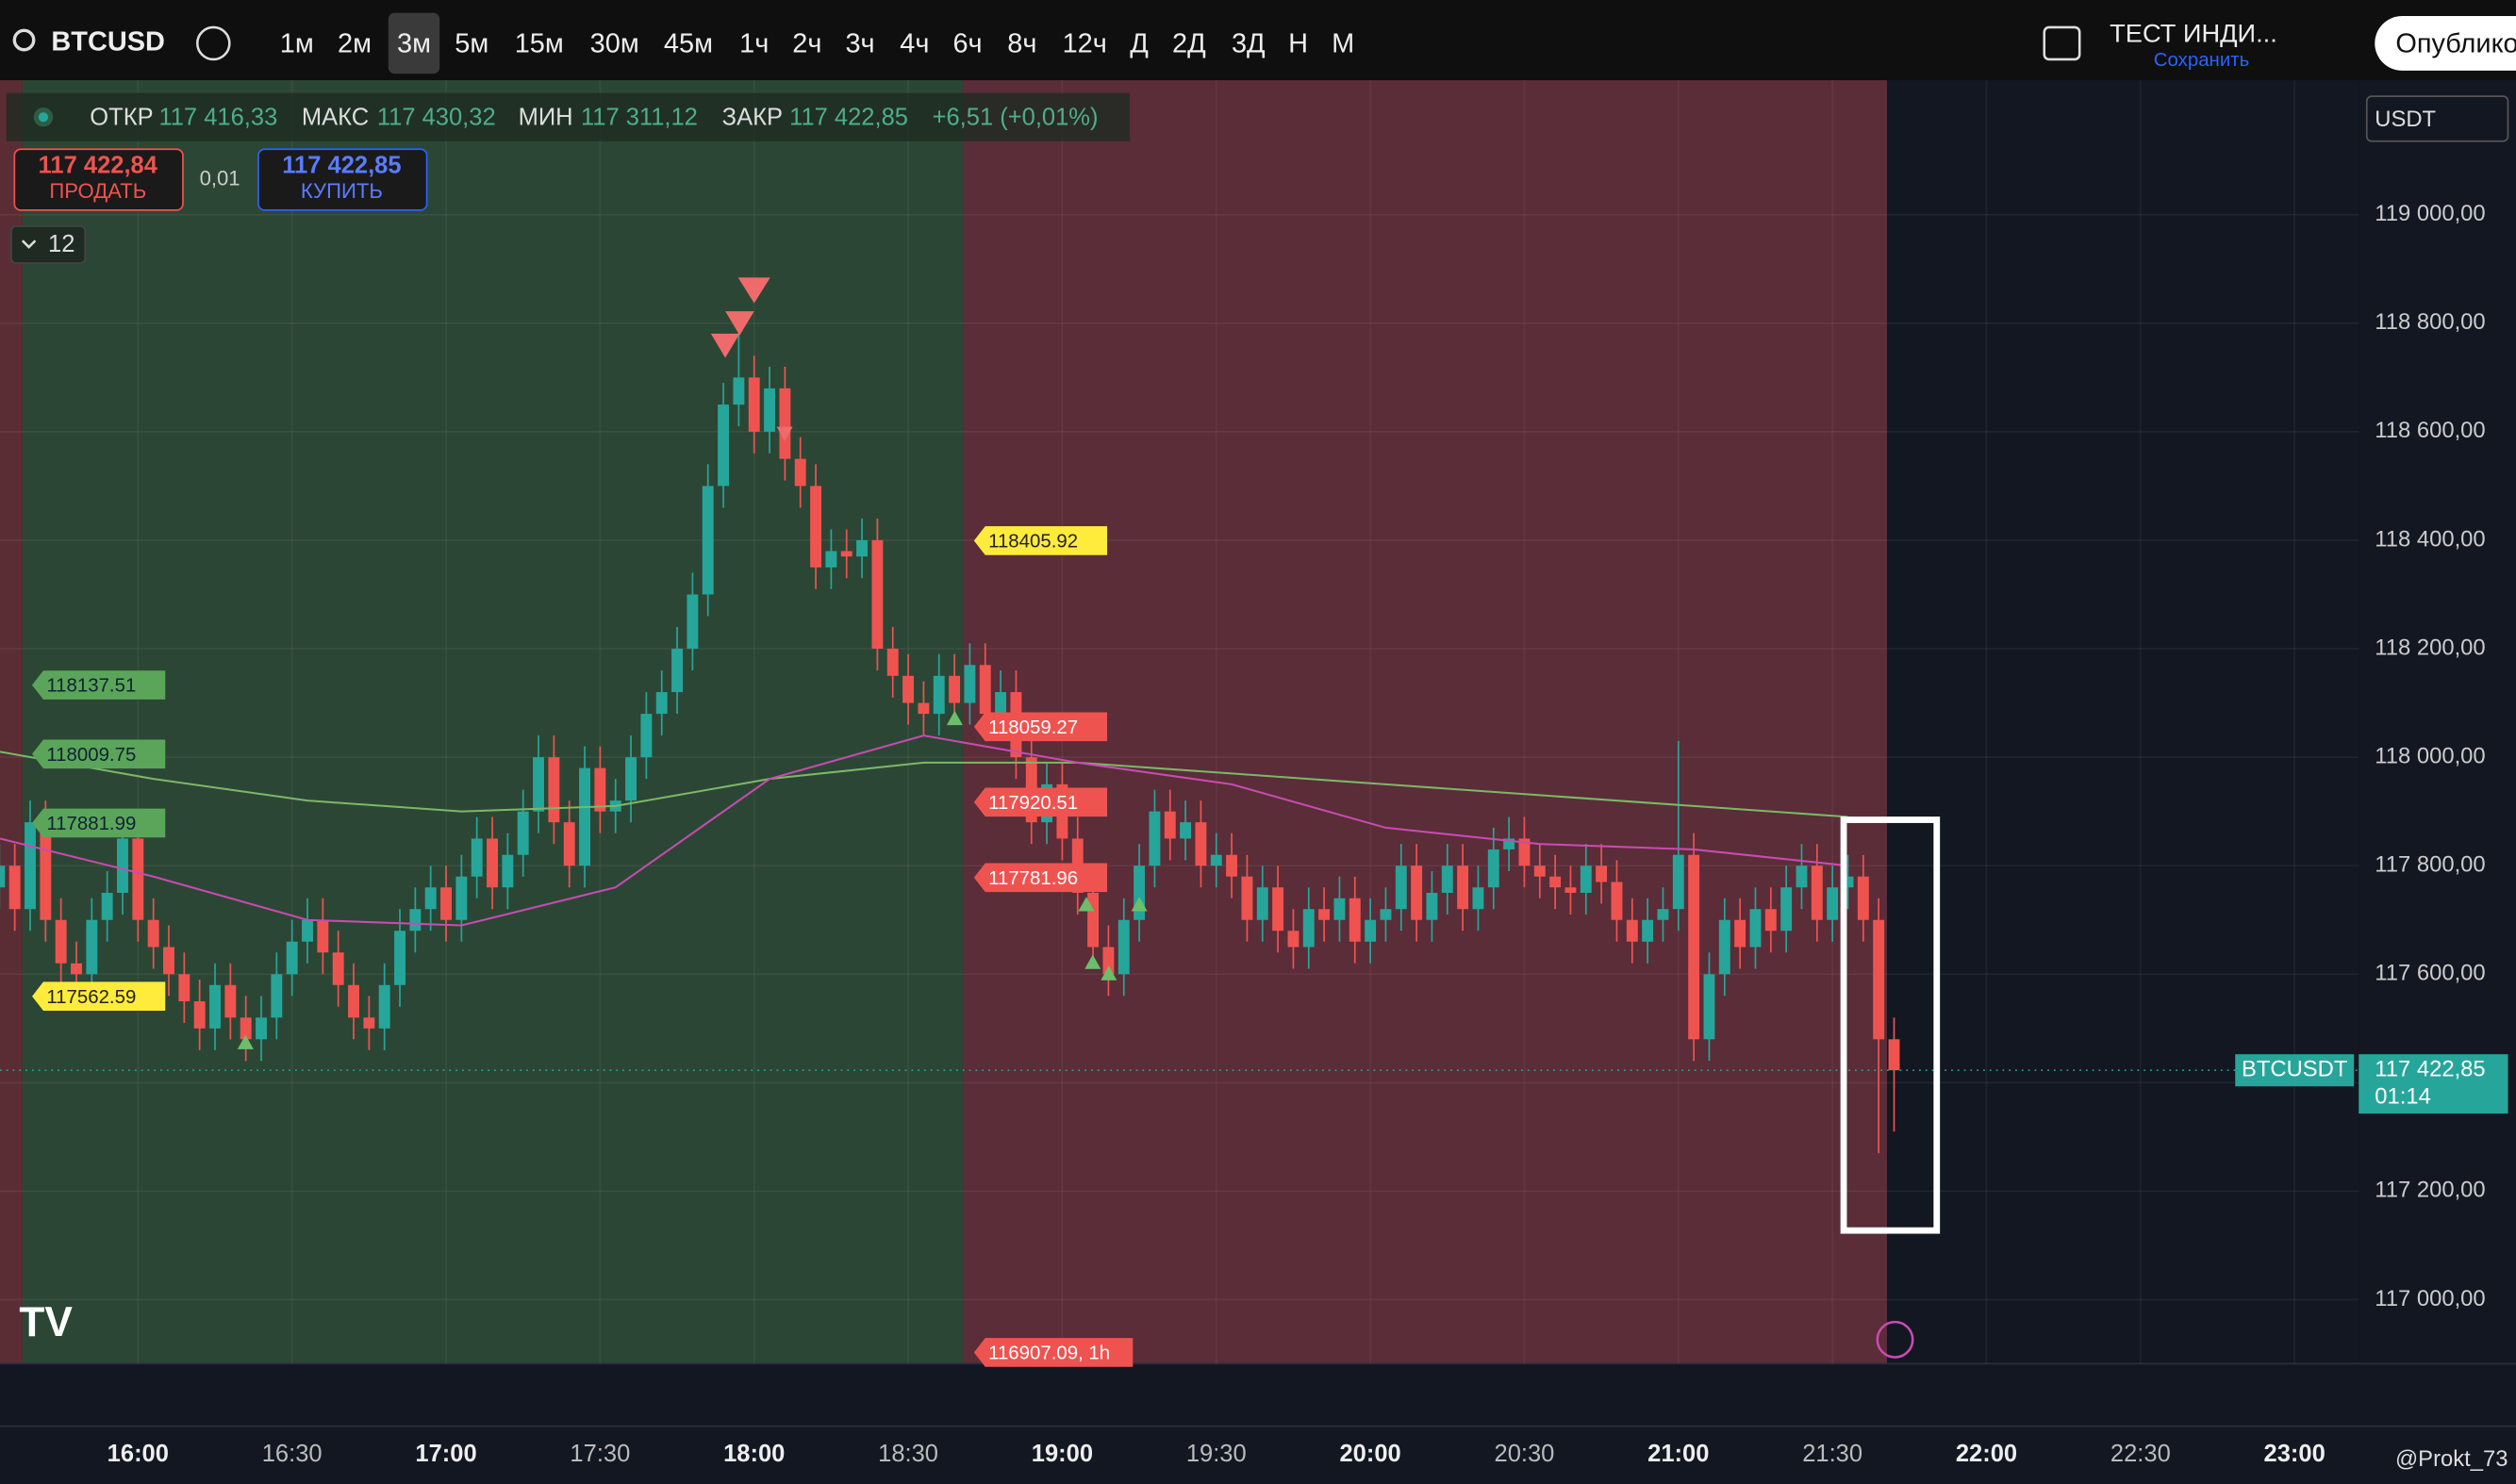 The height and width of the screenshot is (1484, 2516). What do you see at coordinates (2437, 118) in the screenshot?
I see `currency-select` at bounding box center [2437, 118].